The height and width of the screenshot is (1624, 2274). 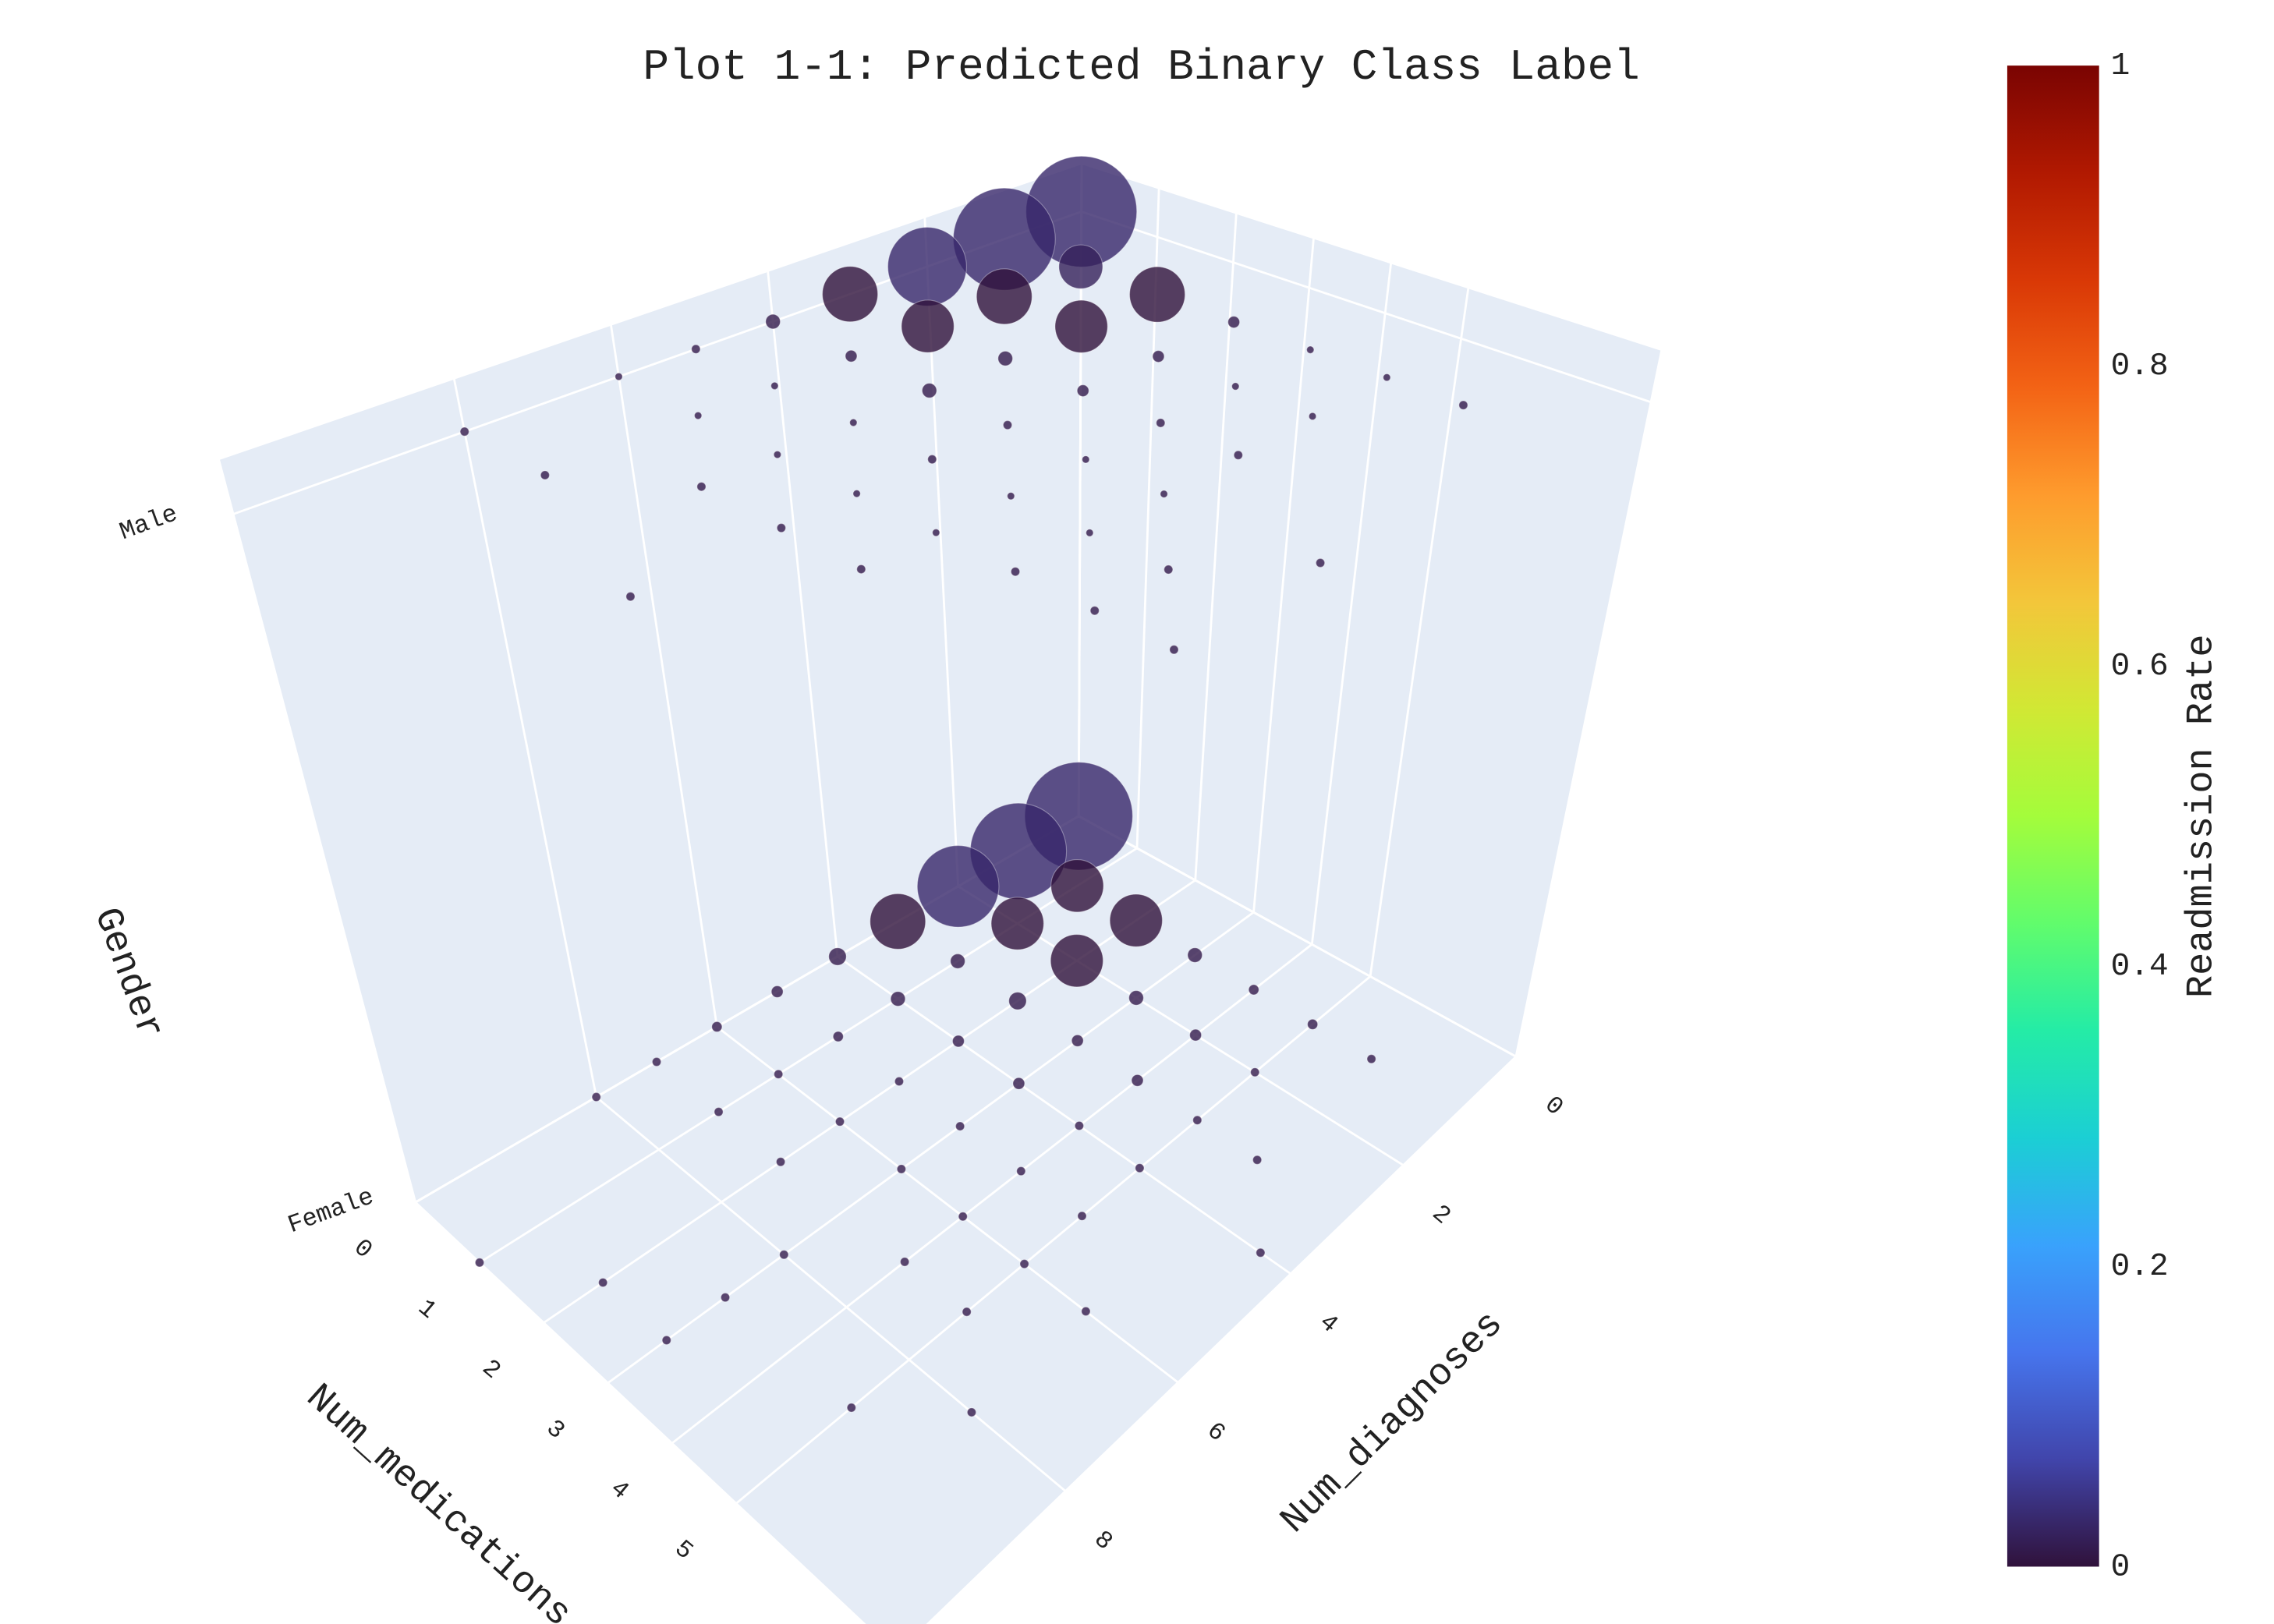 What do you see at coordinates (1216, 1432) in the screenshot?
I see `y-tick-label: 6` at bounding box center [1216, 1432].